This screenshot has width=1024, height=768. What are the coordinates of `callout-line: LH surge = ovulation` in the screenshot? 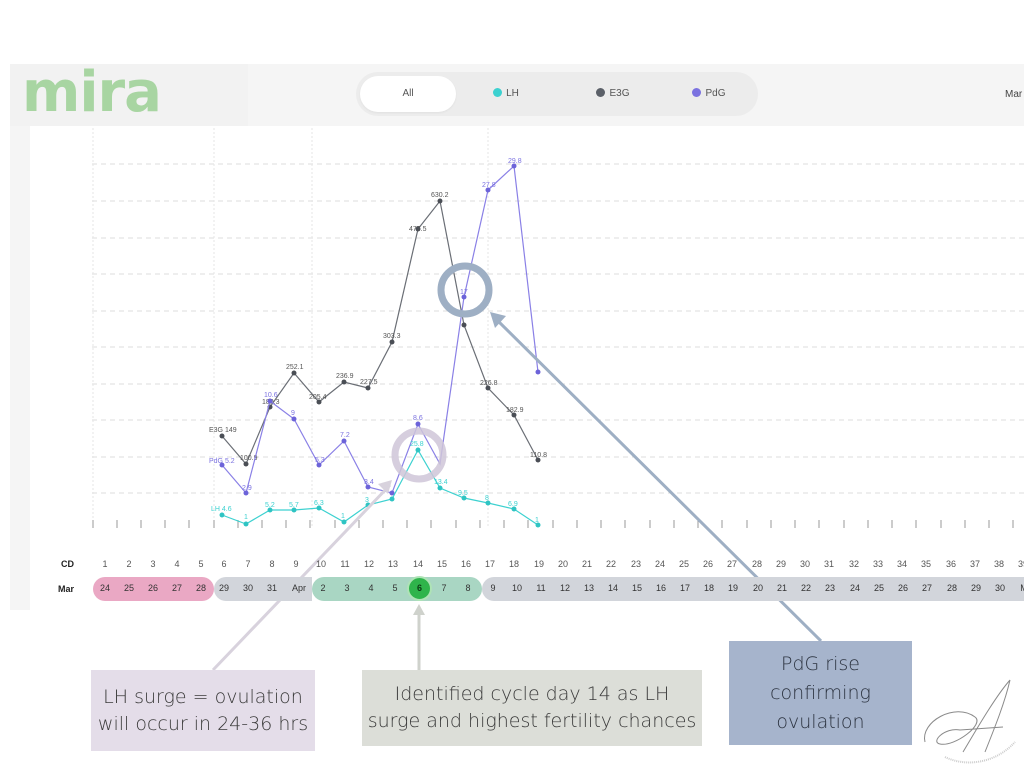 It's located at (203, 696).